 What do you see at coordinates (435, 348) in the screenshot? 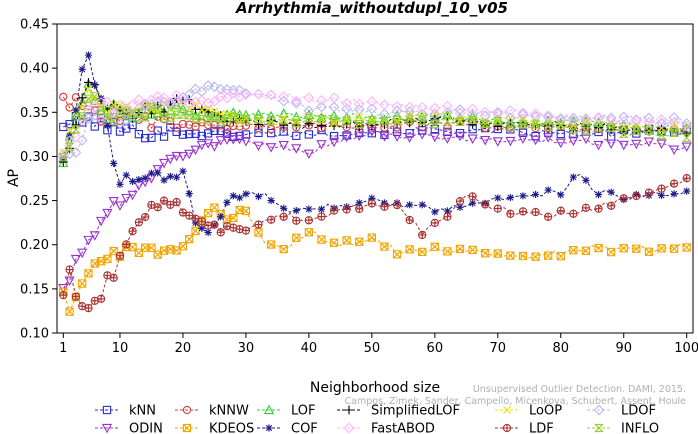
I see `x-tick-label: 60` at bounding box center [435, 348].